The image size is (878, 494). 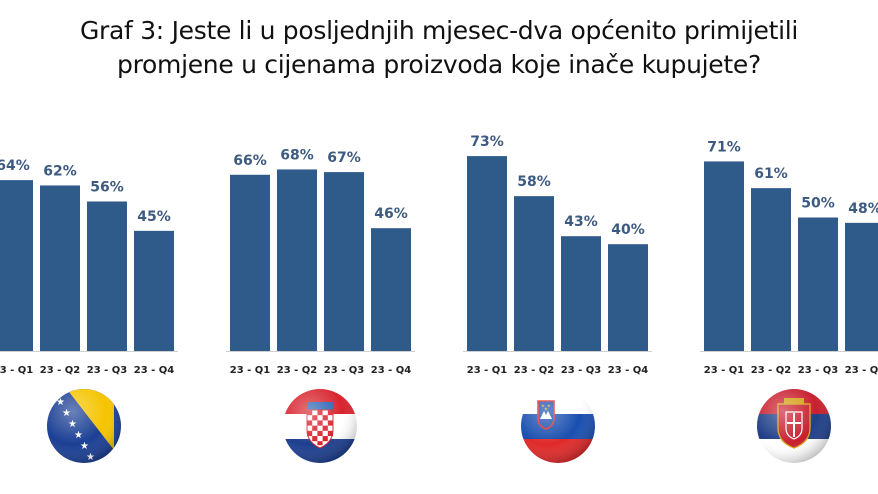 I want to click on data-label: 56%, so click(x=107, y=187).